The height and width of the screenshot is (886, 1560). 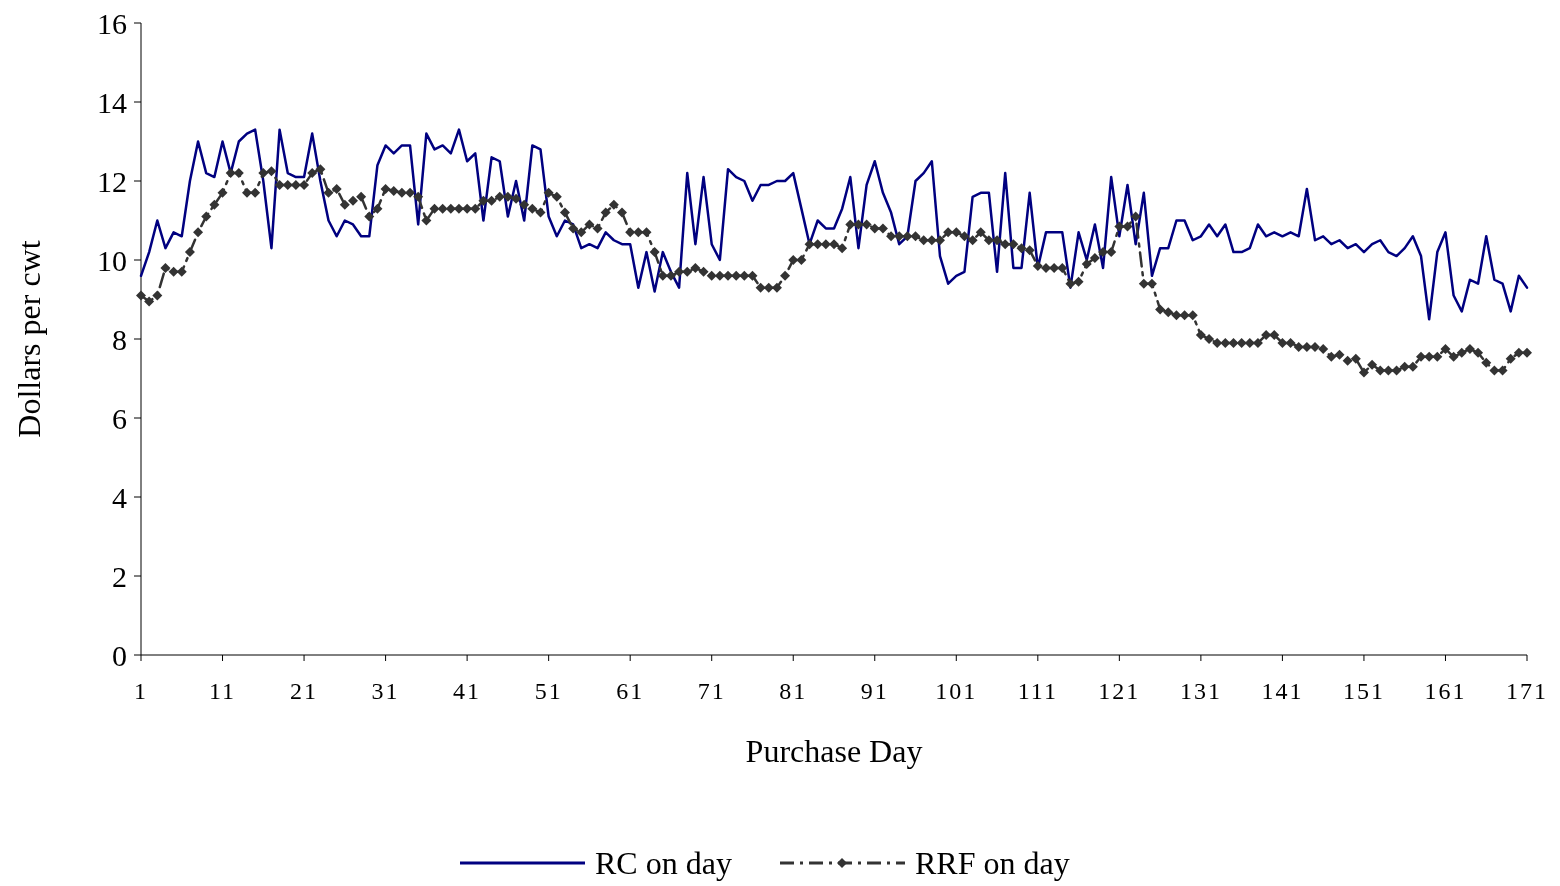 What do you see at coordinates (1445, 691) in the screenshot?
I see `x-tick-label: 161` at bounding box center [1445, 691].